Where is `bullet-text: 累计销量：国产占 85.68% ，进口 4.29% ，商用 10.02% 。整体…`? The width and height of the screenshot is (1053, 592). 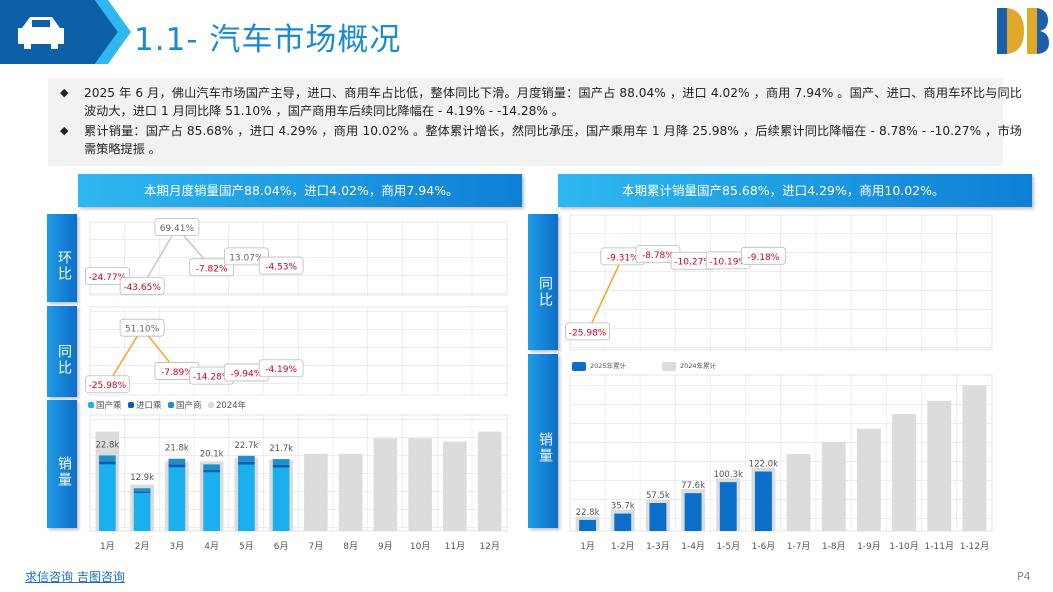 bullet-text: 累计销量：国产占 85.68% ，进口 4.29% ，商用 10.02% 。整体… is located at coordinates (541, 140).